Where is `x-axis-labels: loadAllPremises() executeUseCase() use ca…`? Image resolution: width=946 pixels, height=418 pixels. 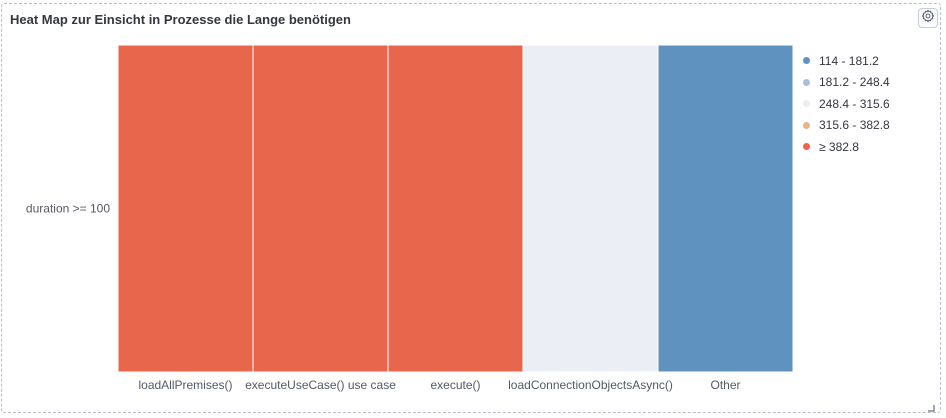 x-axis-labels: loadAllPremises() executeUseCase() use ca… is located at coordinates (439, 385).